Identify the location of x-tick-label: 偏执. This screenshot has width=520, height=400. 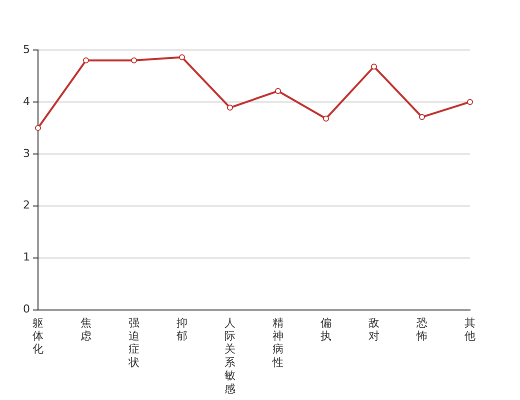
(326, 329).